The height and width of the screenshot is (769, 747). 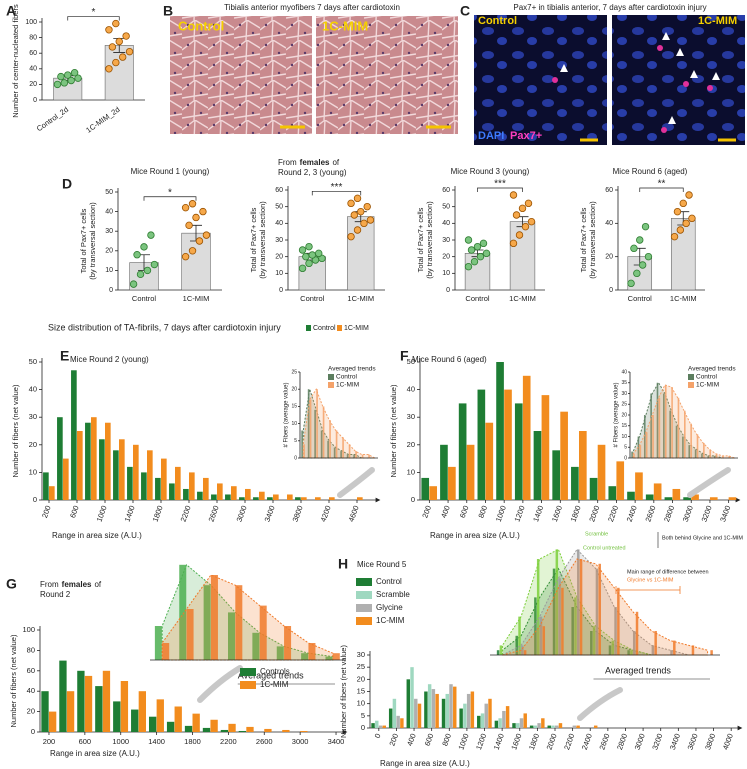 What do you see at coordinates (552, 741) in the screenshot?
I see `x-tick-label: 2000` at bounding box center [552, 741].